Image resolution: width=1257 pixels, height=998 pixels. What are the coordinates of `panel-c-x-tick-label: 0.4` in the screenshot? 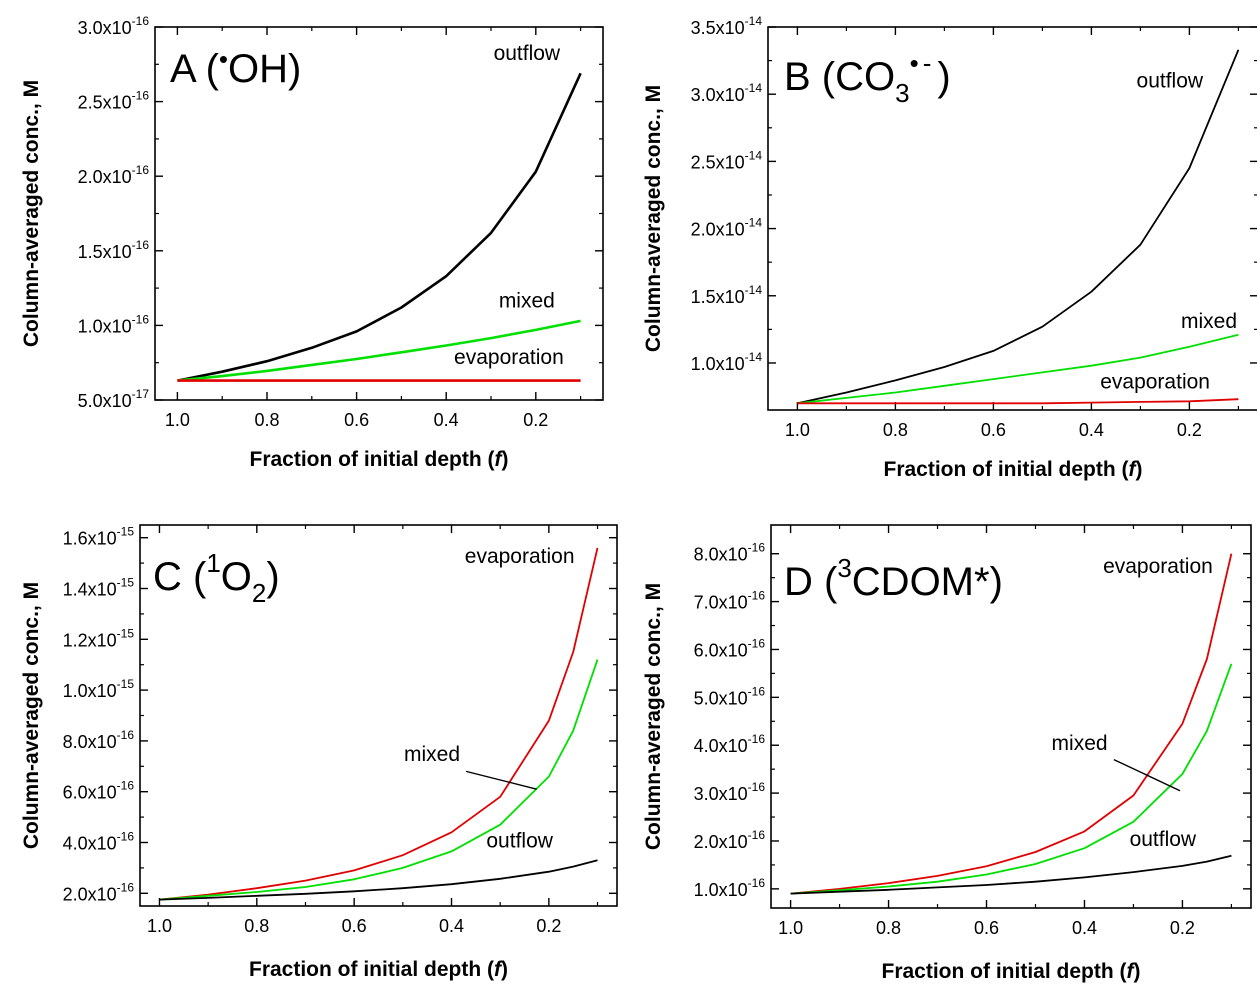 It's located at (451, 926).